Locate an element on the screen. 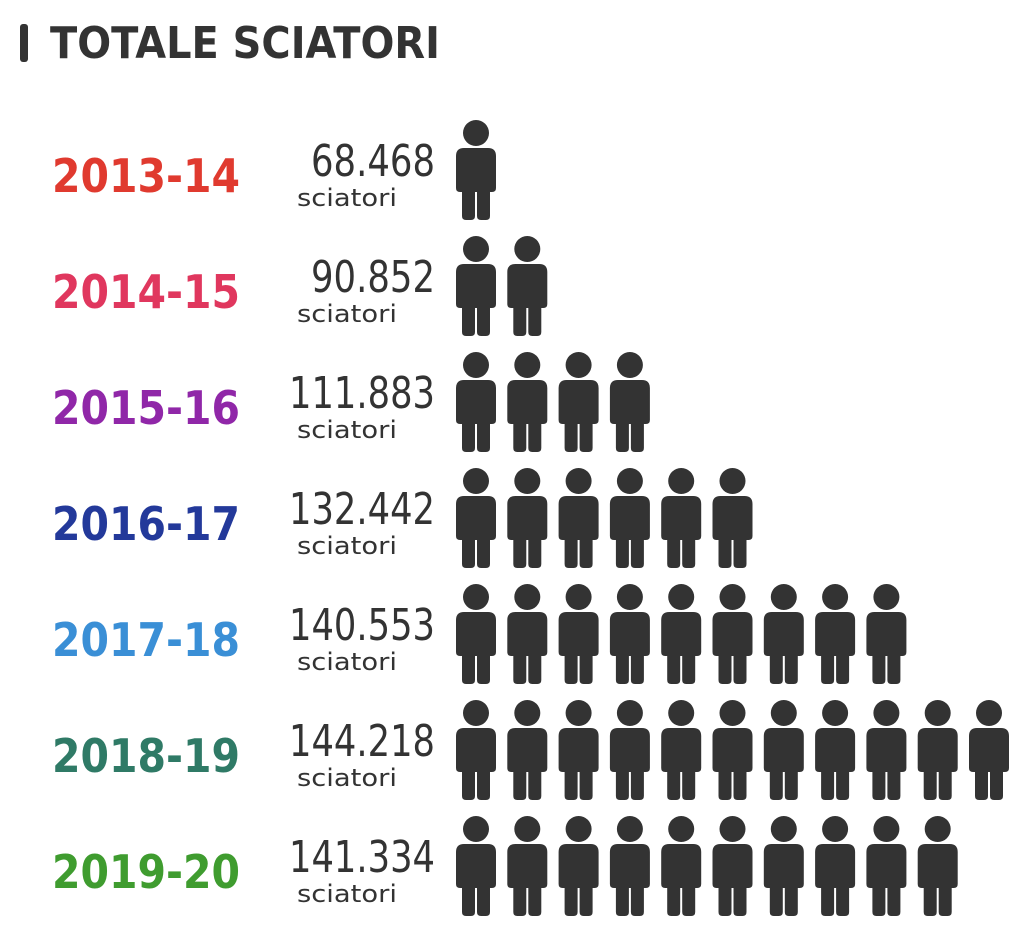 This screenshot has height=941, width=1024. year-label: 2016-17 is located at coordinates (146, 524).